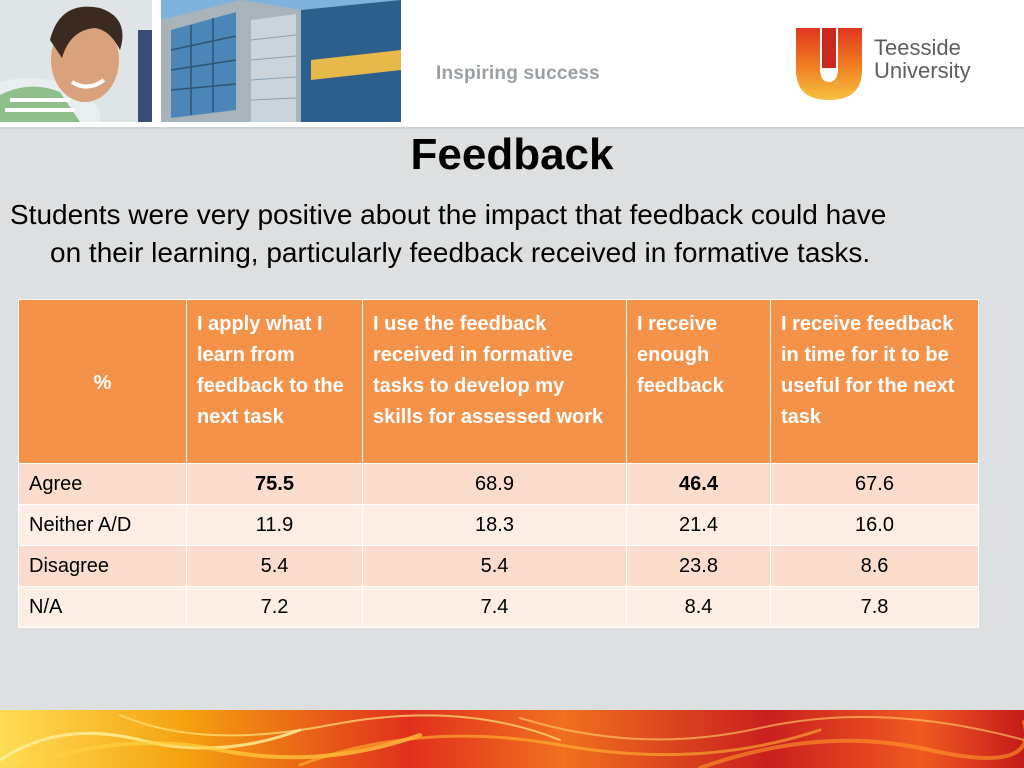 The image size is (1024, 768). I want to click on table-row: Disagree 5.4 5.4 23.8 8.6, so click(498, 566).